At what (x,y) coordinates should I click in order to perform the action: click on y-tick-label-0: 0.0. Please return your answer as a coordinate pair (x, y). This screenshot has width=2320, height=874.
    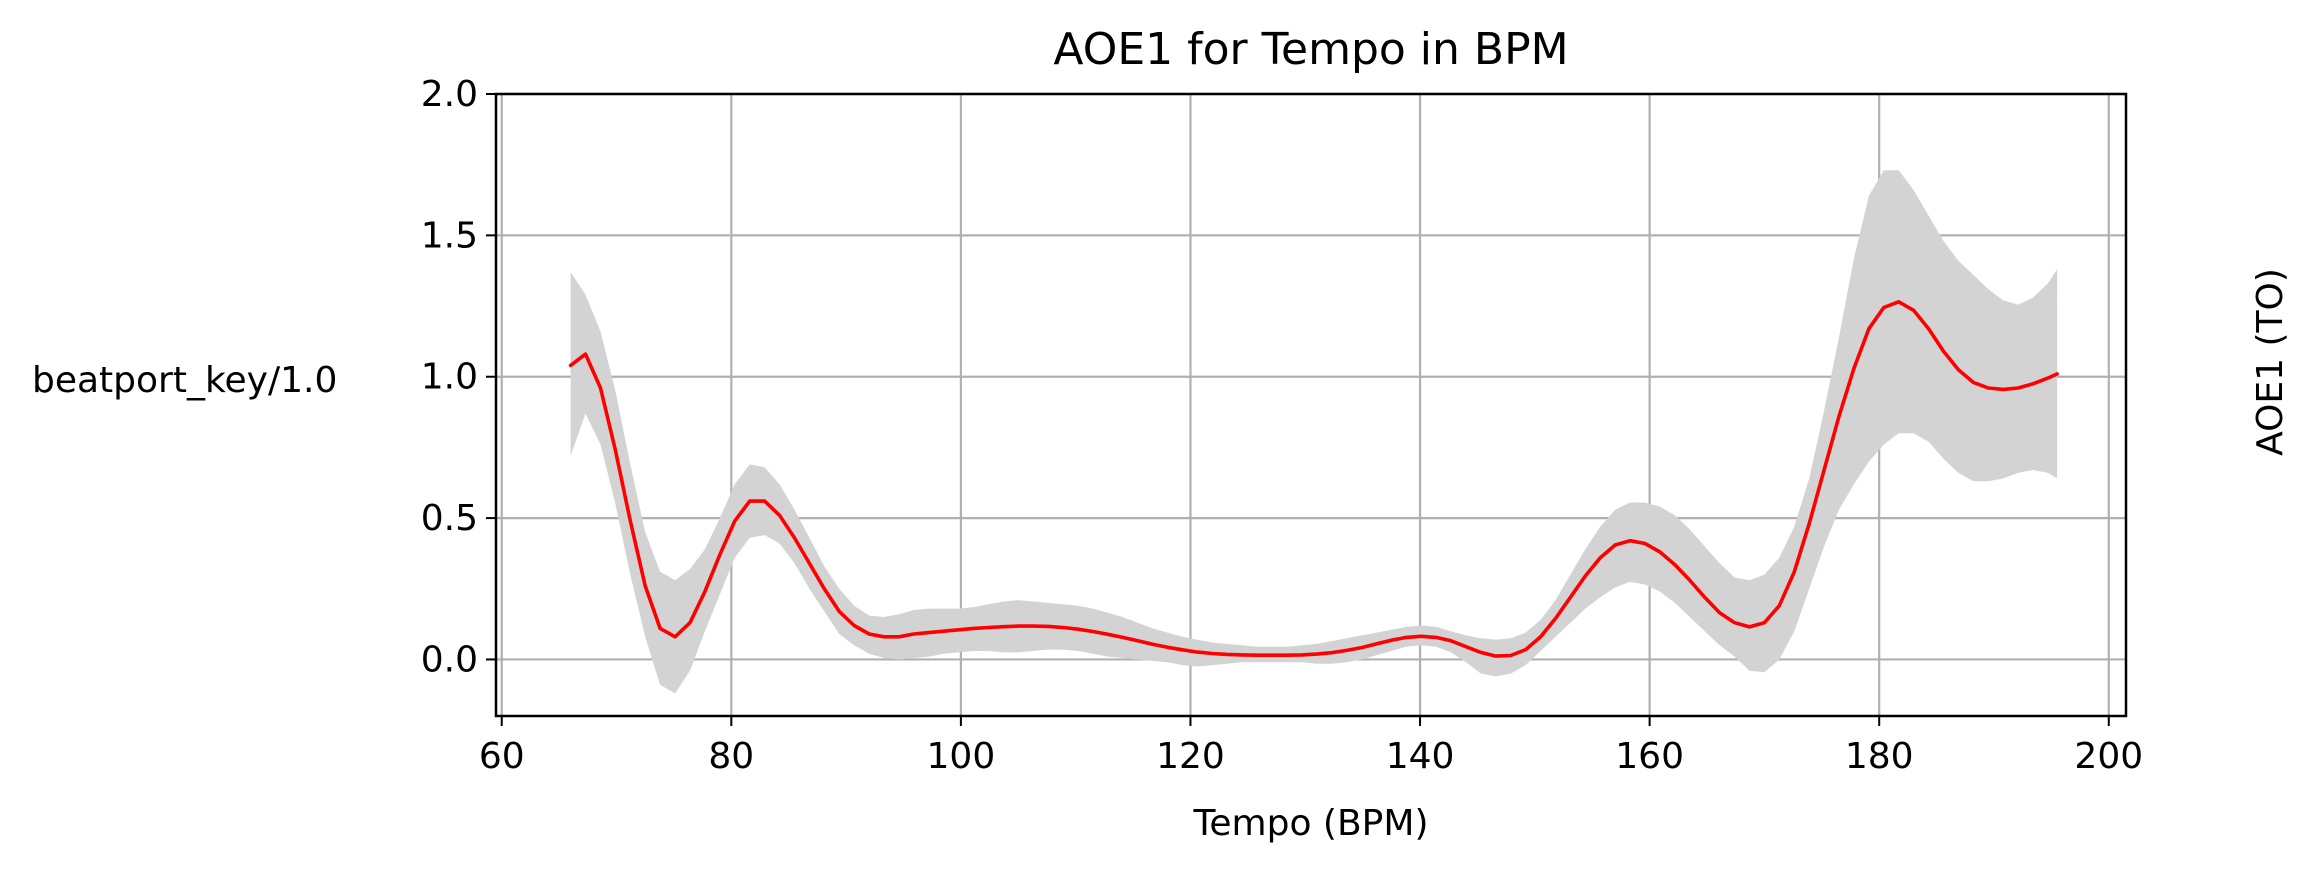
    Looking at the image, I should click on (449, 659).